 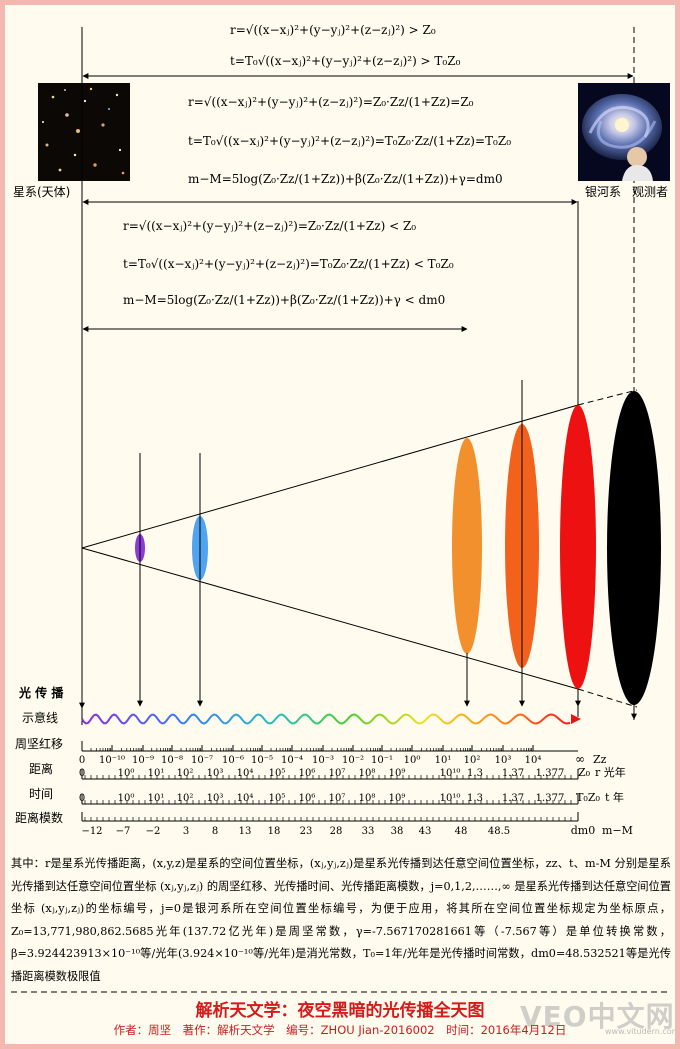 I want to click on time-tick-label: 10³, so click(x=215, y=798).